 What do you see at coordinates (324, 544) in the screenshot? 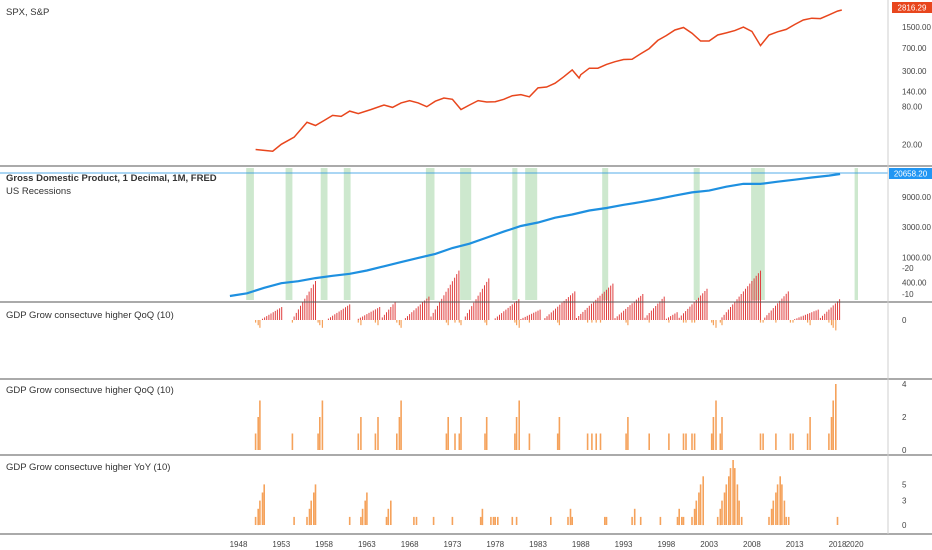
I see `x-tick-label: 1958` at bounding box center [324, 544].